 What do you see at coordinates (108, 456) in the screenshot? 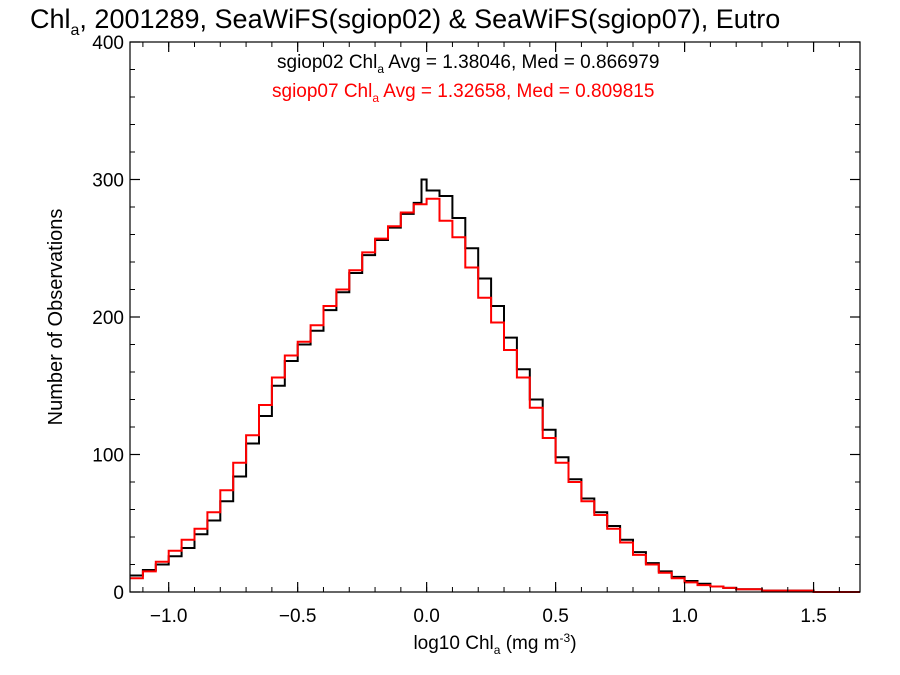
I see `y-tick-label: 100` at bounding box center [108, 456].